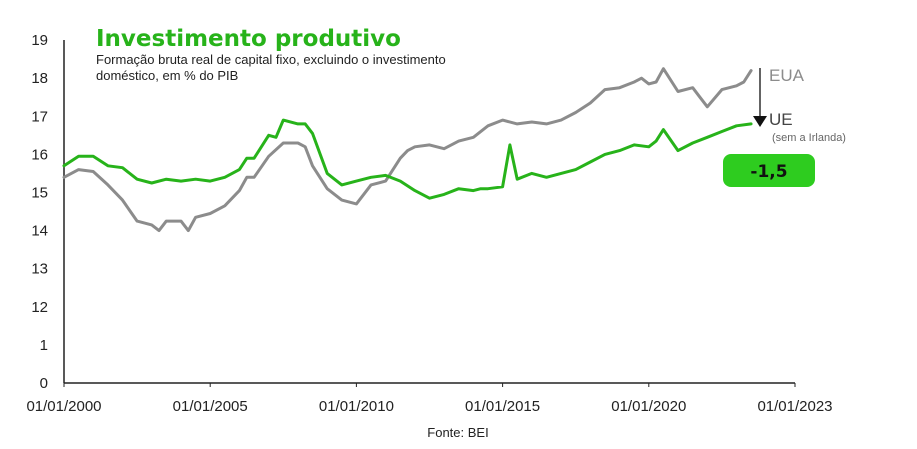 The height and width of the screenshot is (449, 917). I want to click on chart-subtitle-line-2: doméstico, em % do PIB, so click(167, 75).